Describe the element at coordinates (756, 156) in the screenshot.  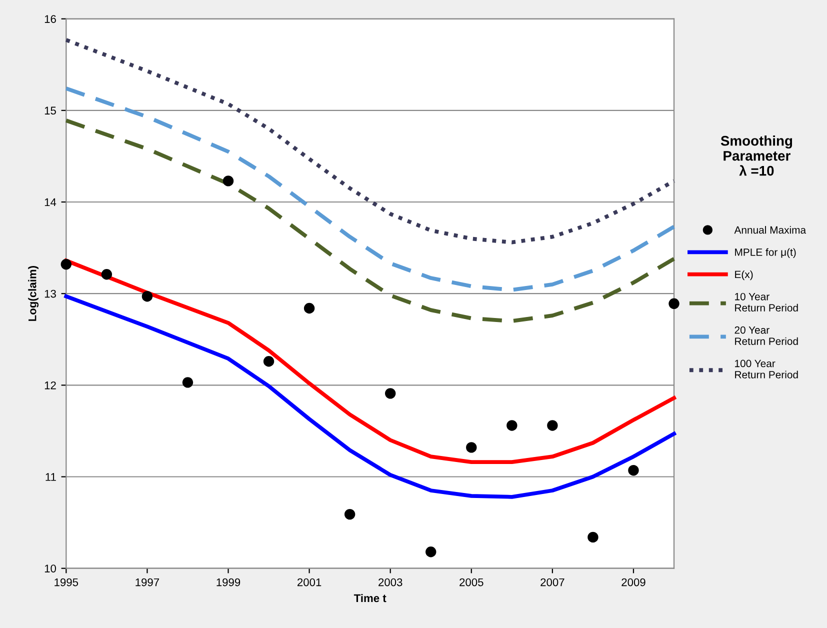
I see `text: Smoothing Parameter λ =10` at that location.